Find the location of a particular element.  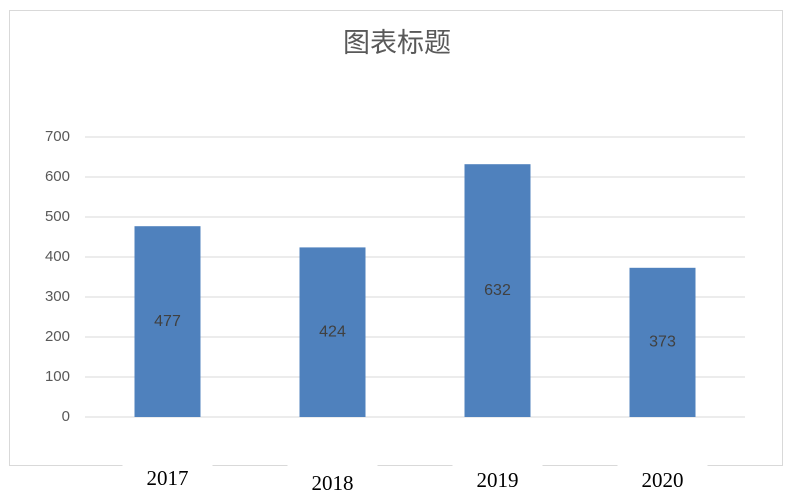

y-tick-label: 600 is located at coordinates (57, 176).